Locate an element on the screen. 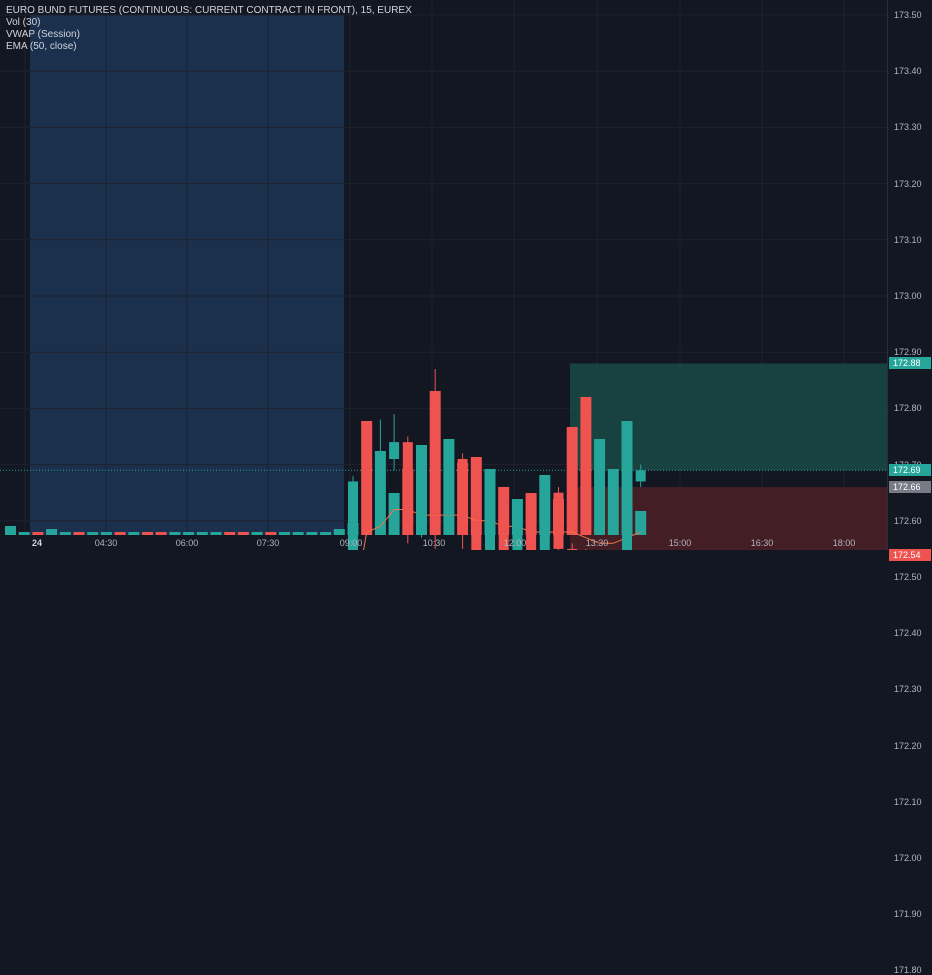 Image resolution: width=932 pixels, height=975 pixels. price-label: 172.00 is located at coordinates (908, 858).